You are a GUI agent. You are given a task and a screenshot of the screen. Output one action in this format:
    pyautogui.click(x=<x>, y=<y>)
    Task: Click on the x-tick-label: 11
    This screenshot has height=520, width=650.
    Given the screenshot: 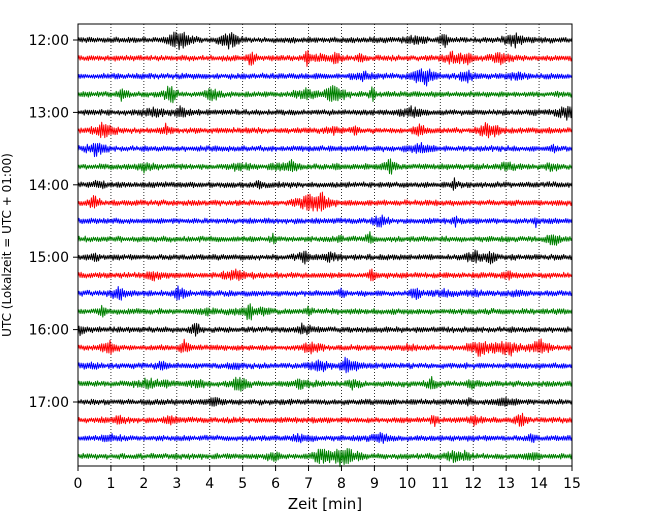 What is the action you would take?
    pyautogui.click(x=440, y=484)
    